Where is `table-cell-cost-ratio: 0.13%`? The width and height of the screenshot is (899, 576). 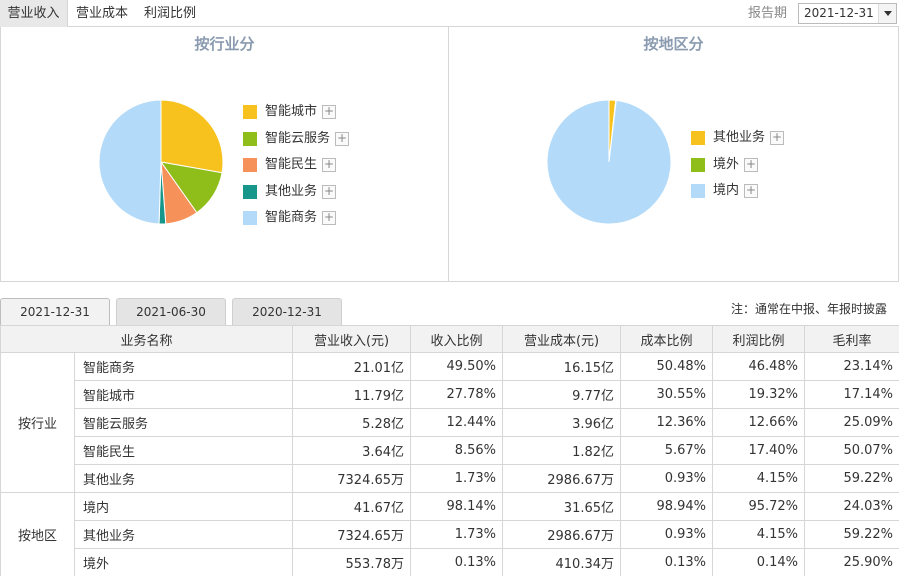
table-cell-cost-ratio: 0.13% is located at coordinates (667, 562).